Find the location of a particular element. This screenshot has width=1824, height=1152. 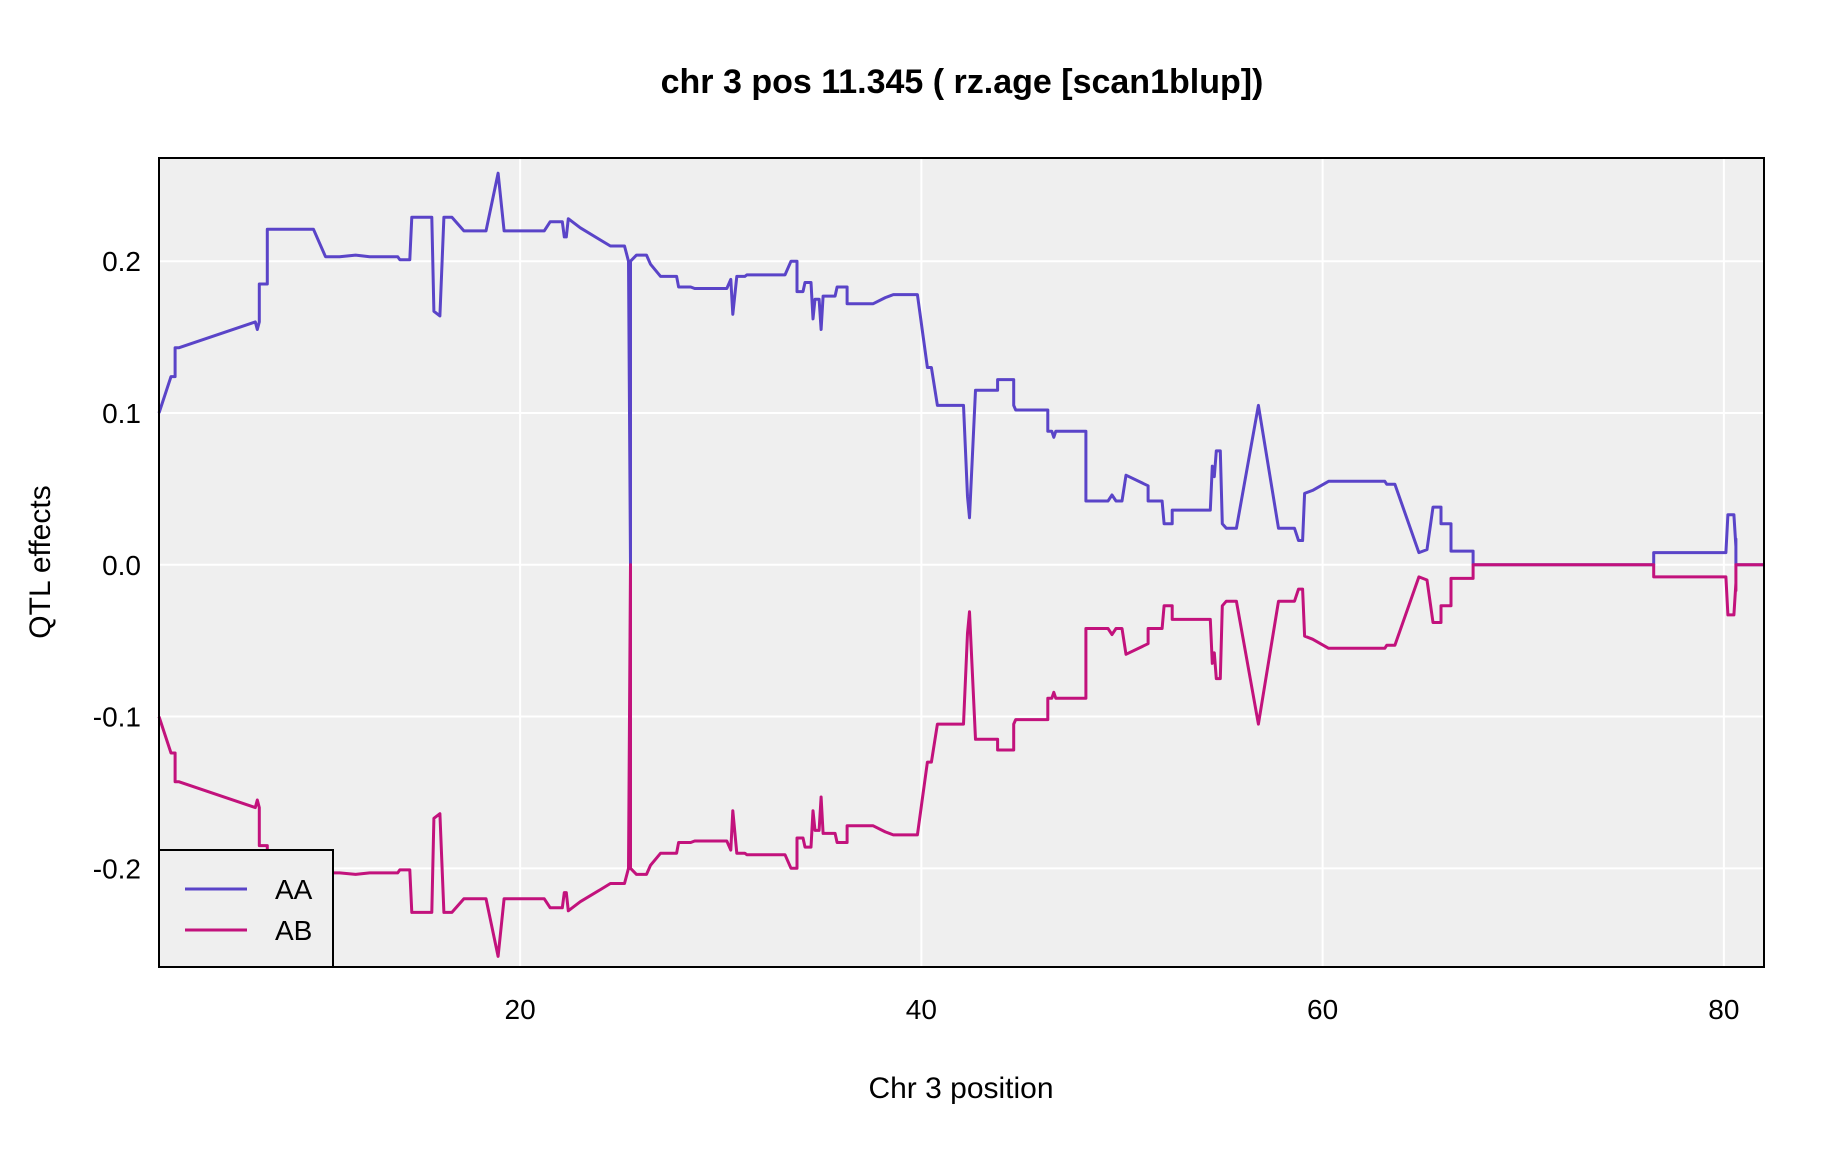

x-tick-label: 40 is located at coordinates (921, 1009).